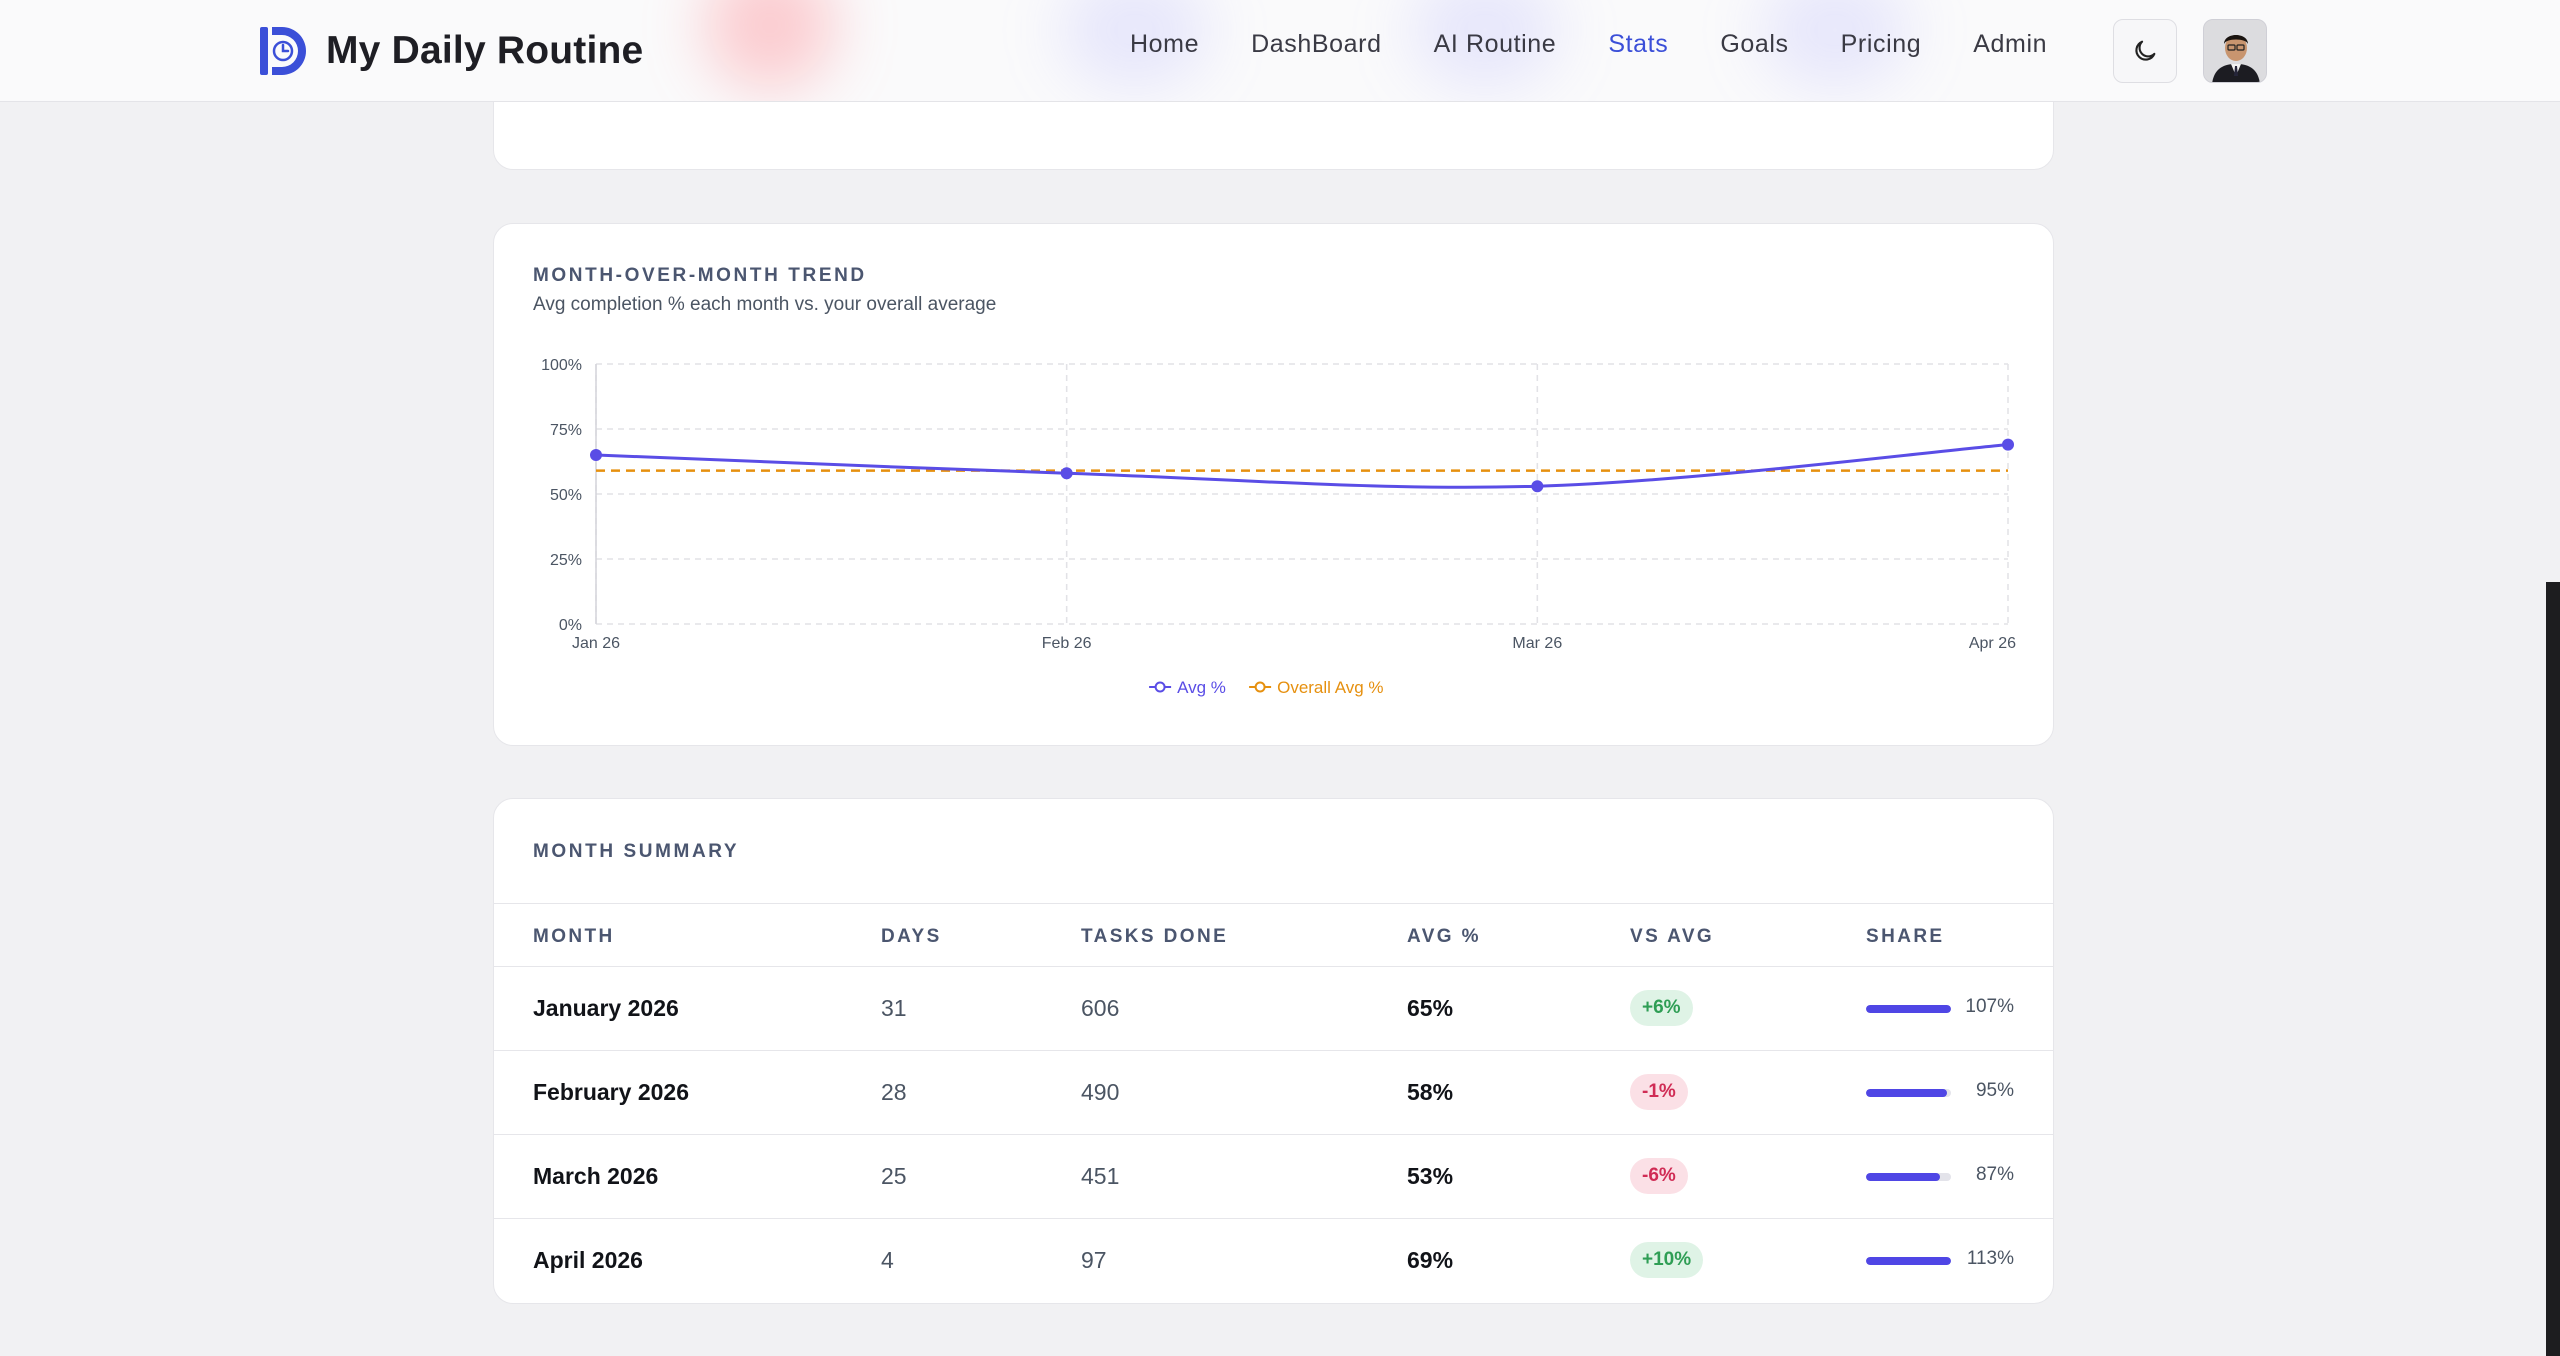  Describe the element at coordinates (1659, 1092) in the screenshot. I see `vs-avg-badge: -1%` at that location.